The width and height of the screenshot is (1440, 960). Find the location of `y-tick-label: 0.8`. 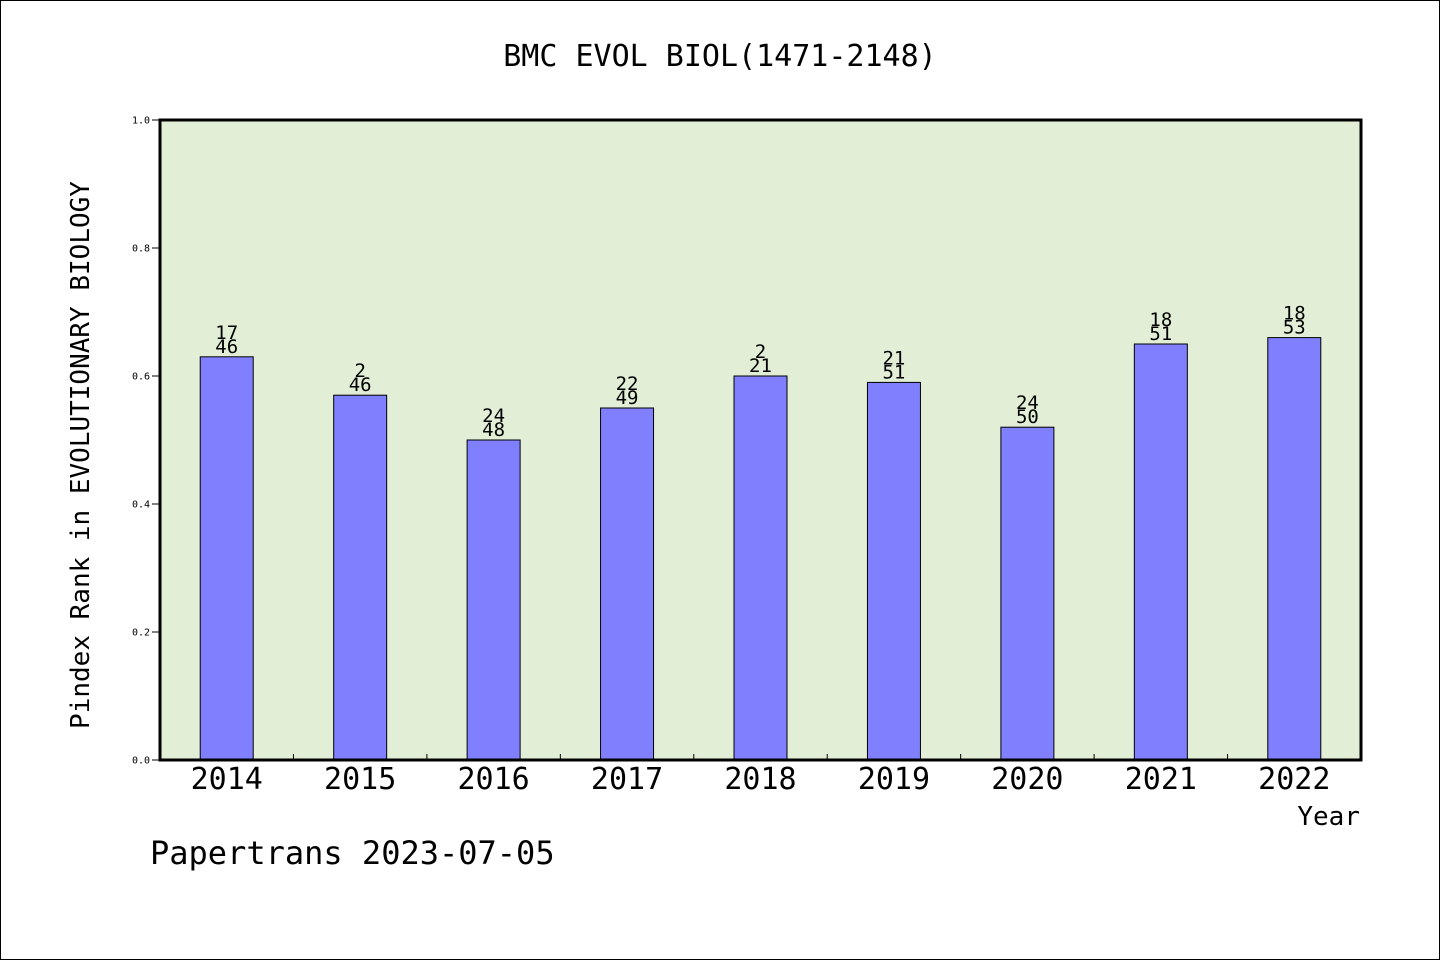

y-tick-label: 0.8 is located at coordinates (141, 249).